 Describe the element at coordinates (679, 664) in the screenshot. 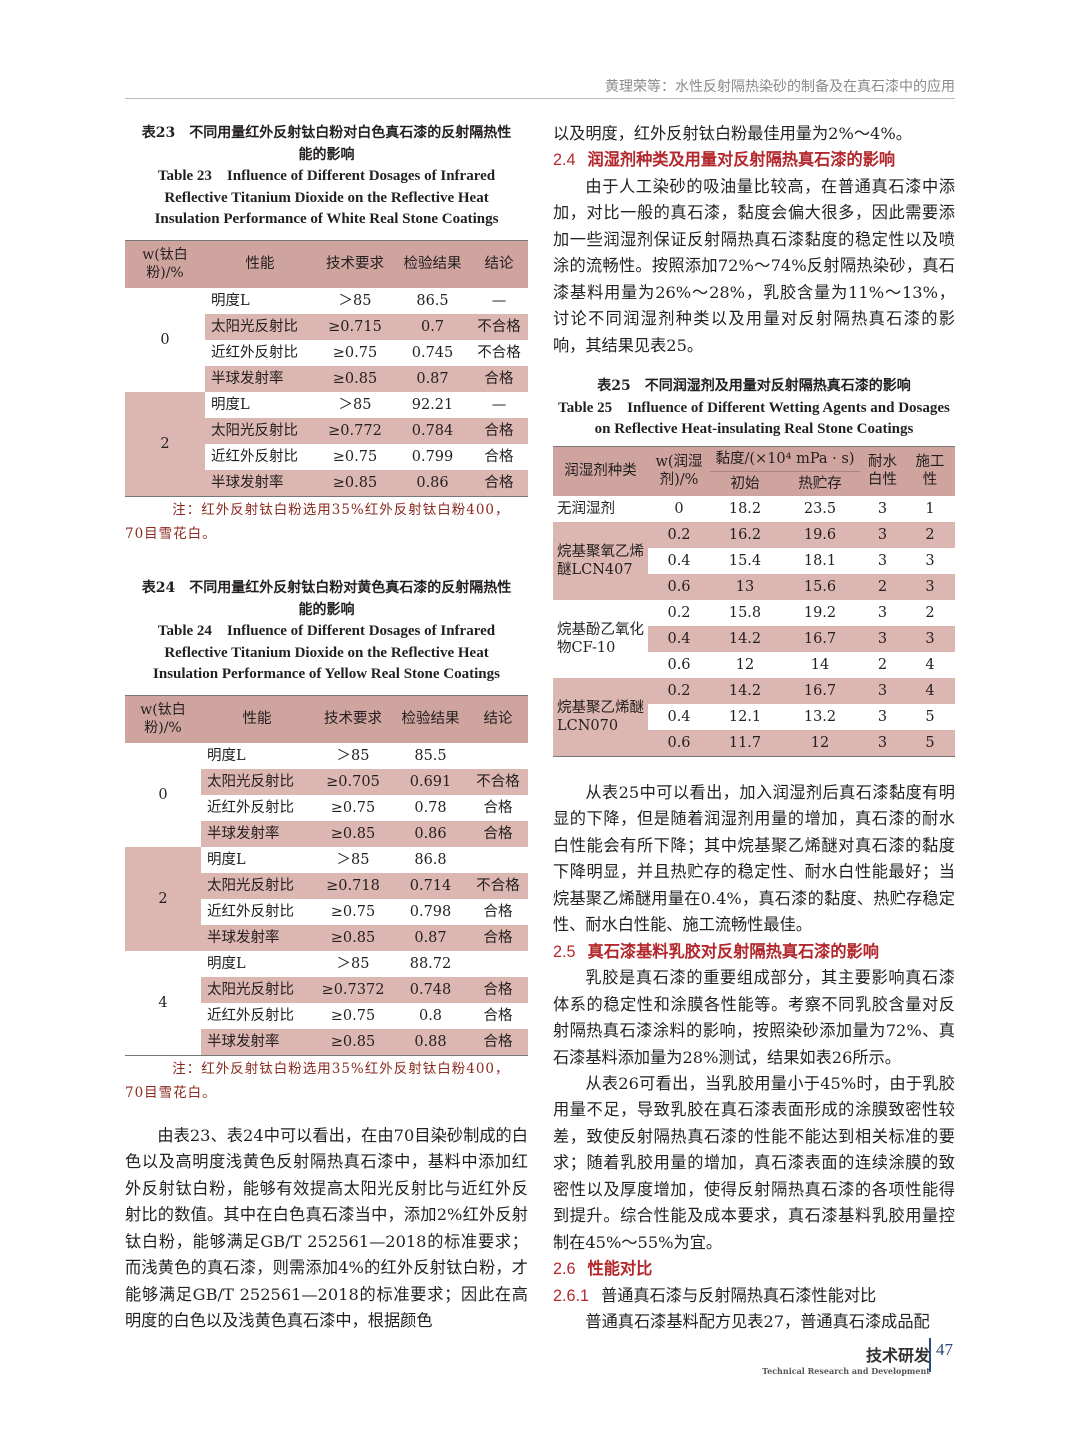

I see `dosage-cell: 0.6` at that location.